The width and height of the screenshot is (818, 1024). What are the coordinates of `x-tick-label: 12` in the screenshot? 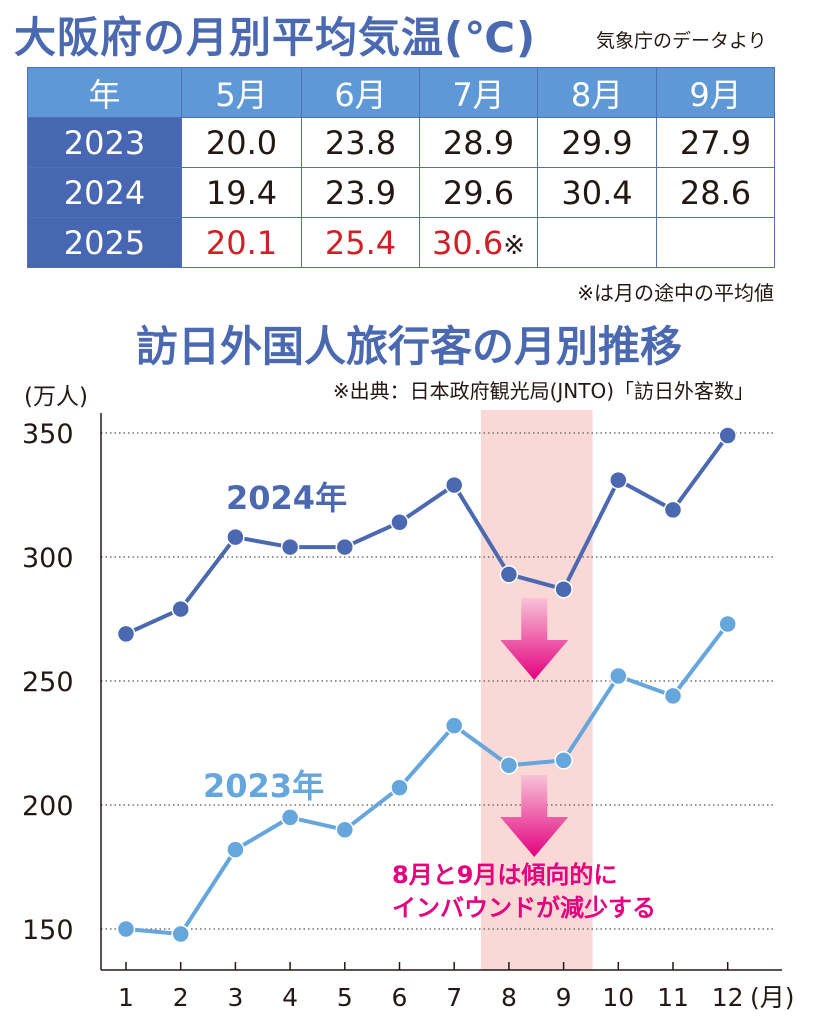 It's located at (728, 997).